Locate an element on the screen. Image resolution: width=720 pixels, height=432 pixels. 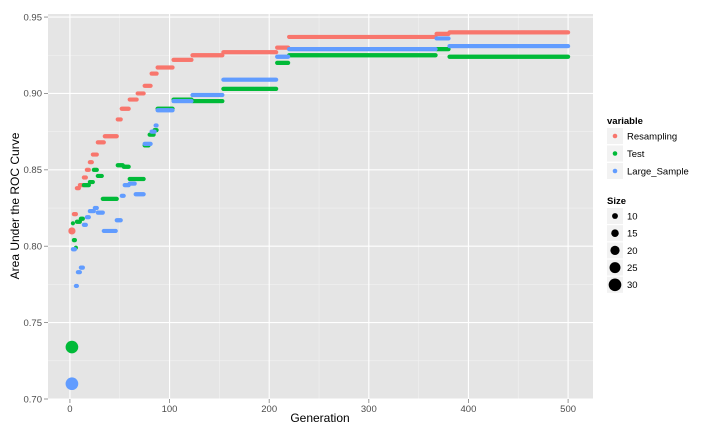
y-tick-label: 0.70 is located at coordinates (33, 399).